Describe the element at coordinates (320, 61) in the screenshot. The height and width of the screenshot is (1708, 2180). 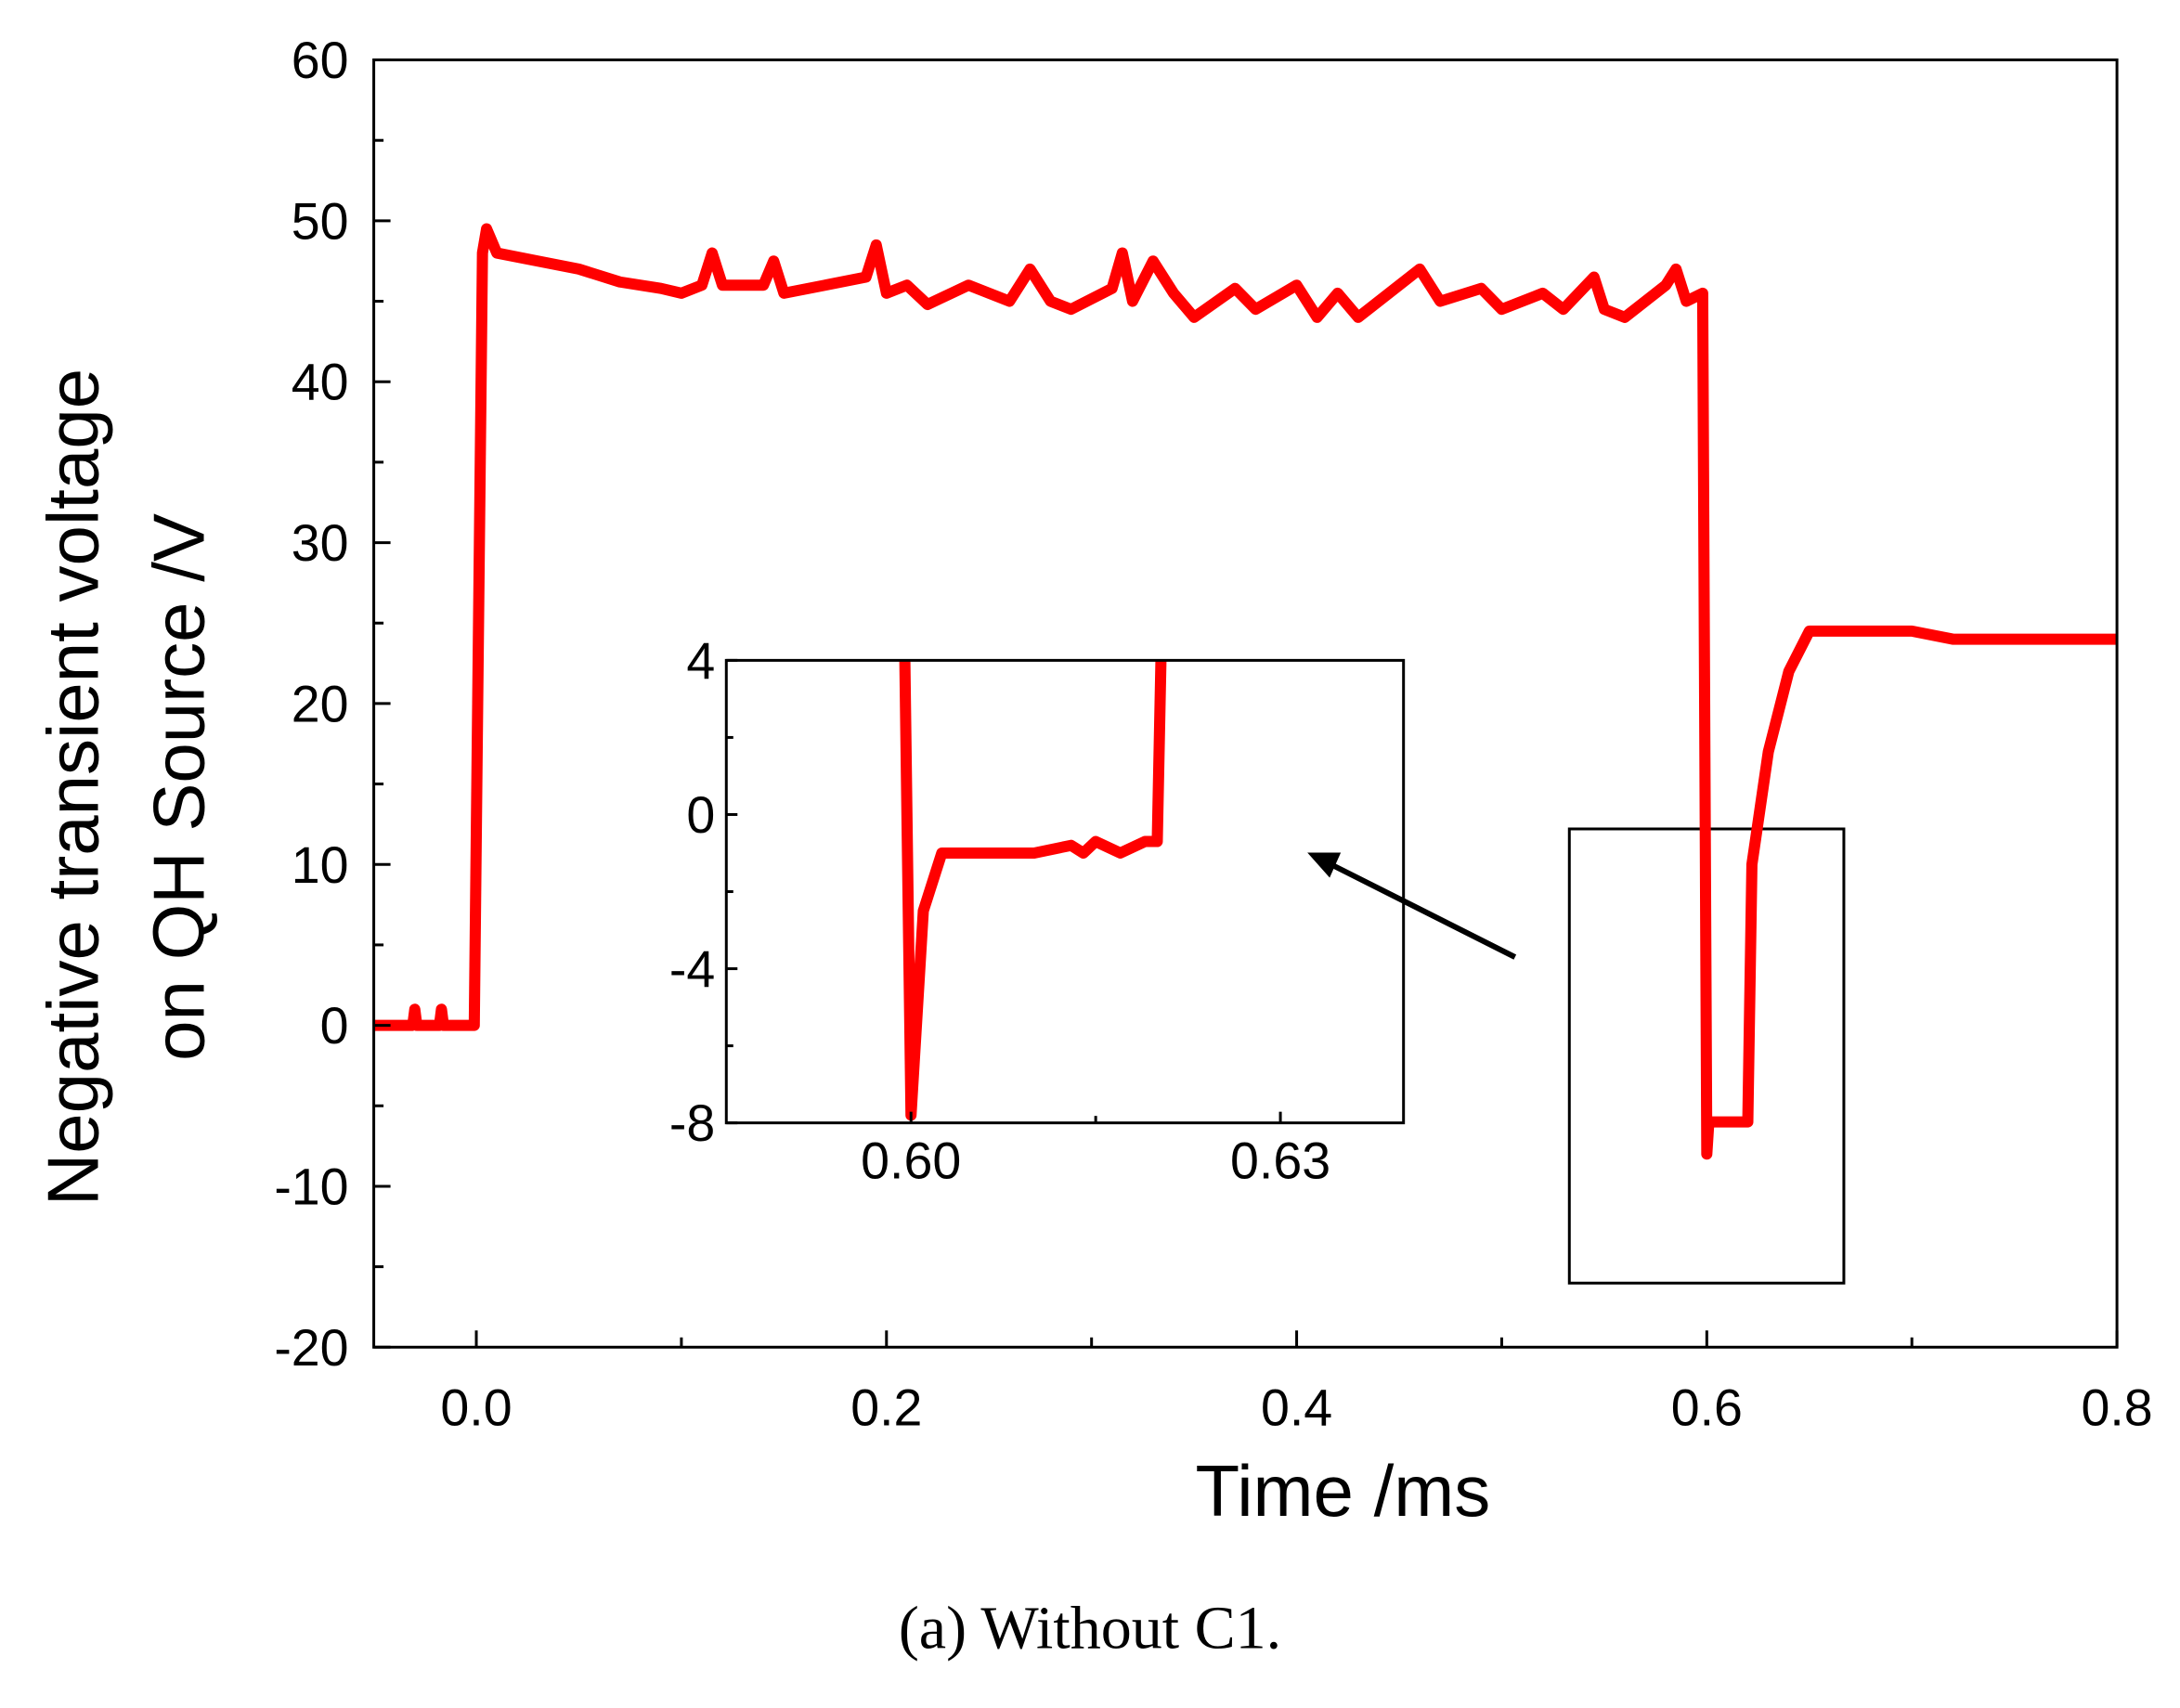
I see `y-tick-label: 60` at that location.